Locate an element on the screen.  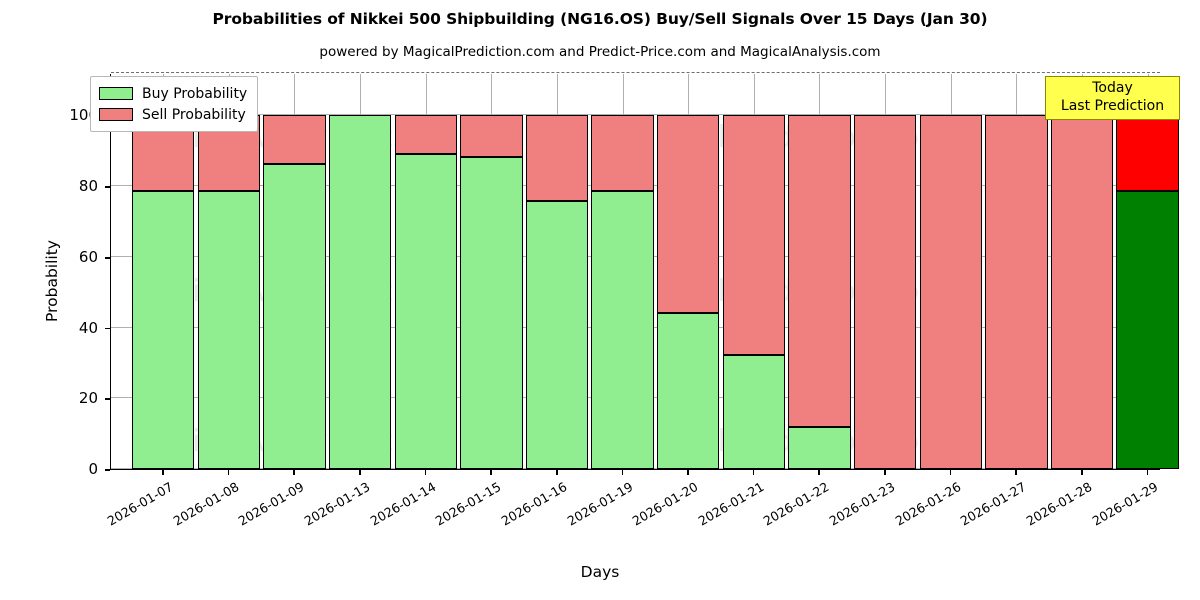
y-tick-label-40: 40 is located at coordinates (88, 327).